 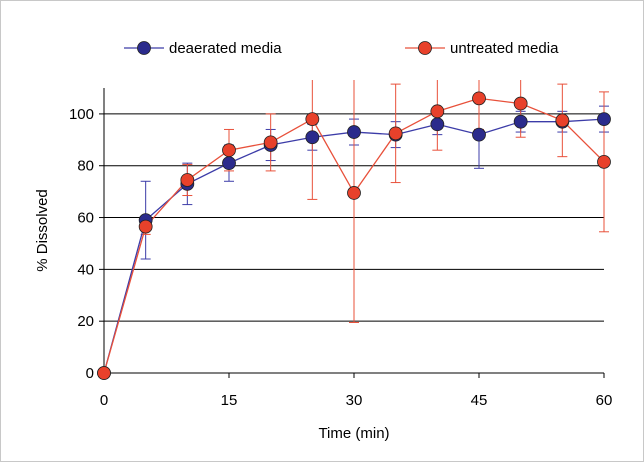 I want to click on legend-item-0: deaerated media, so click(x=203, y=48).